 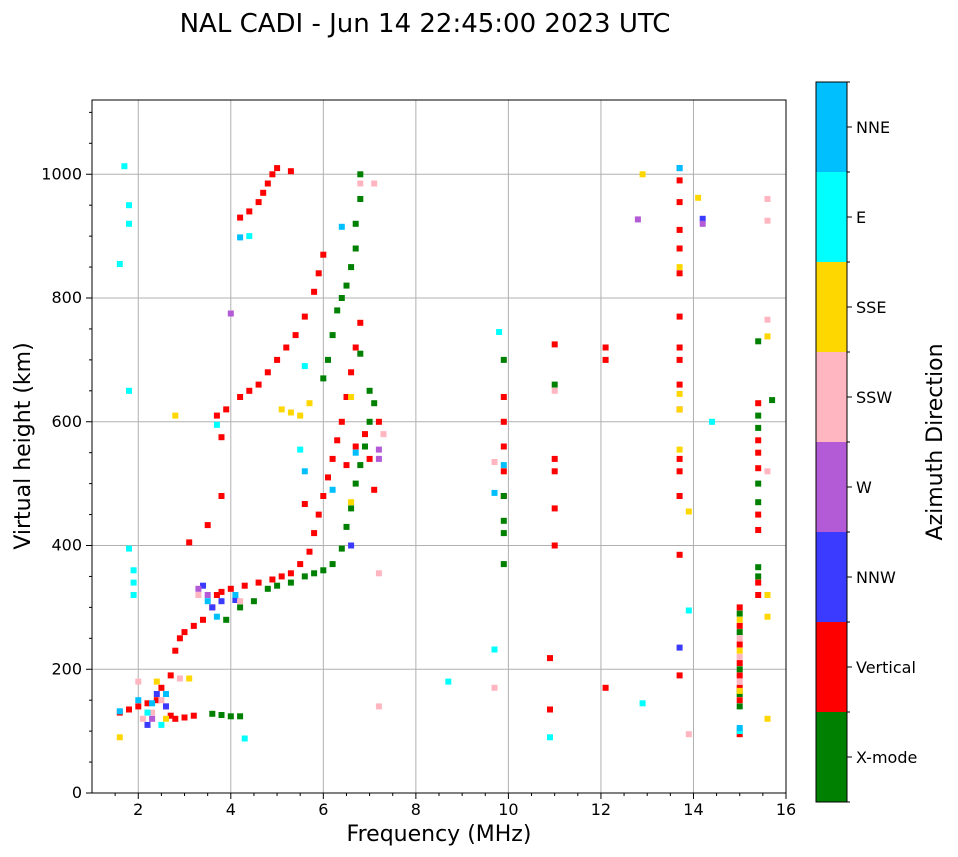 What do you see at coordinates (786, 809) in the screenshot?
I see `x-tick-label: 16` at bounding box center [786, 809].